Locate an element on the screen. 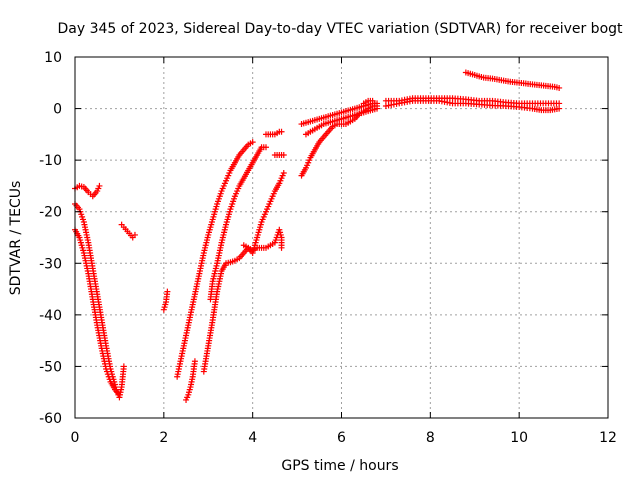 This screenshot has height=480, width=640. y-axis-label: SDTVAR / TECUs is located at coordinates (16, 238).